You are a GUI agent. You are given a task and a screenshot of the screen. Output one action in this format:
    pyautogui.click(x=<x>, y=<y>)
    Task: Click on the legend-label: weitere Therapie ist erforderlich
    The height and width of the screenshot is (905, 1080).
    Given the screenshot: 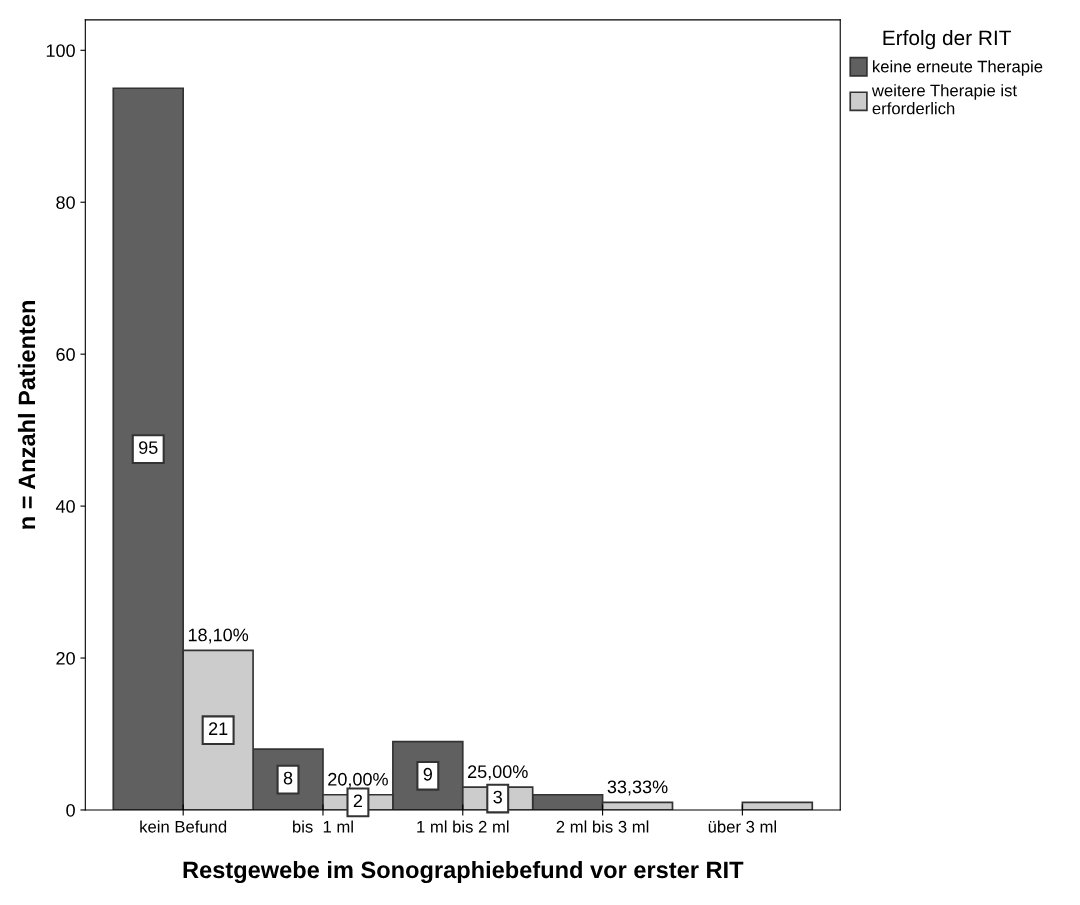 What is the action you would take?
    pyautogui.click(x=944, y=99)
    